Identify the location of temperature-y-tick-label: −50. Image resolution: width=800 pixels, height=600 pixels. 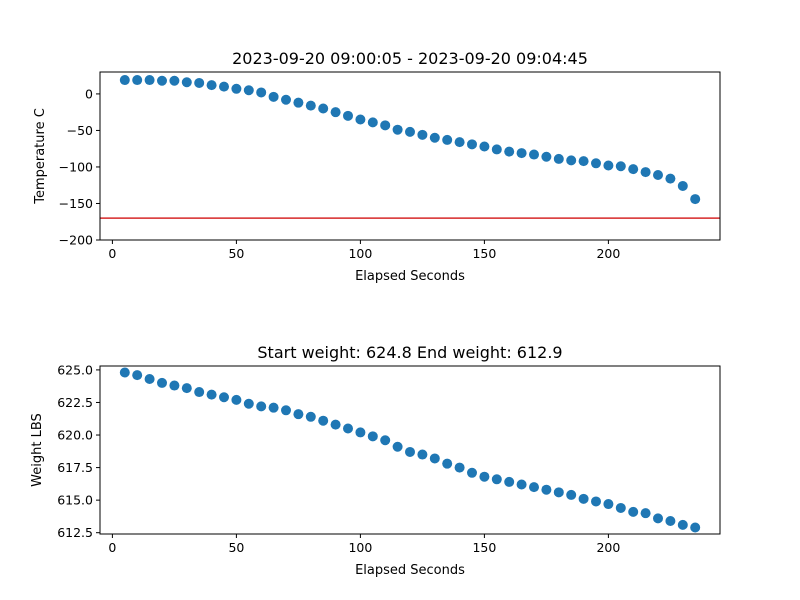
(80, 130).